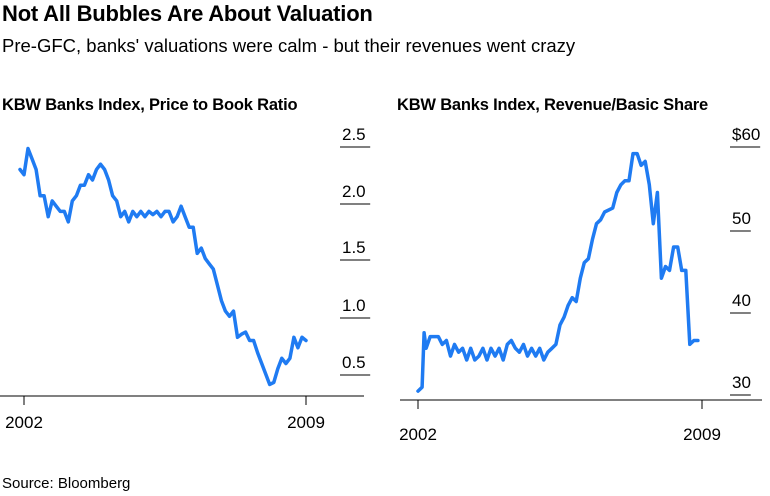 Image resolution: width=770 pixels, height=496 pixels. Describe the element at coordinates (66, 483) in the screenshot. I see `source-note: Source: Bloomberg` at that location.